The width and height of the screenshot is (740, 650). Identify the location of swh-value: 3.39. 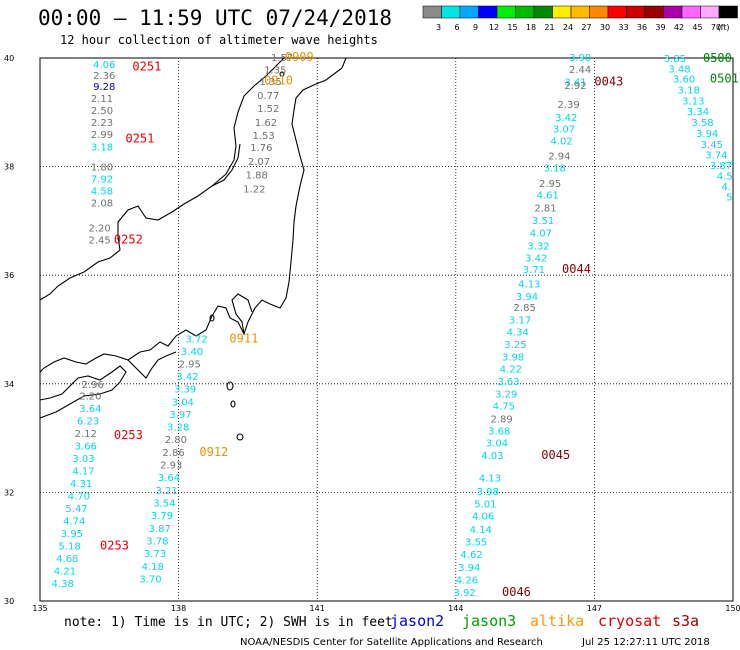
(185, 390).